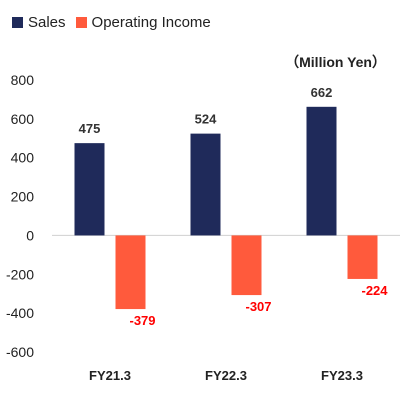  Describe the element at coordinates (23, 80) in the screenshot. I see `y-tick-label: 800` at that location.